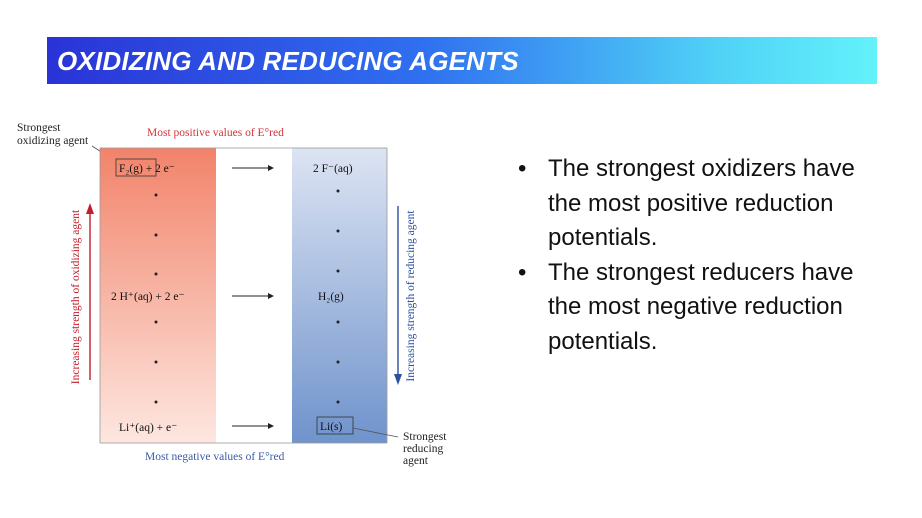  What do you see at coordinates (331, 427) in the screenshot?
I see `half-reaction-right-3: Li(s)` at bounding box center [331, 427].